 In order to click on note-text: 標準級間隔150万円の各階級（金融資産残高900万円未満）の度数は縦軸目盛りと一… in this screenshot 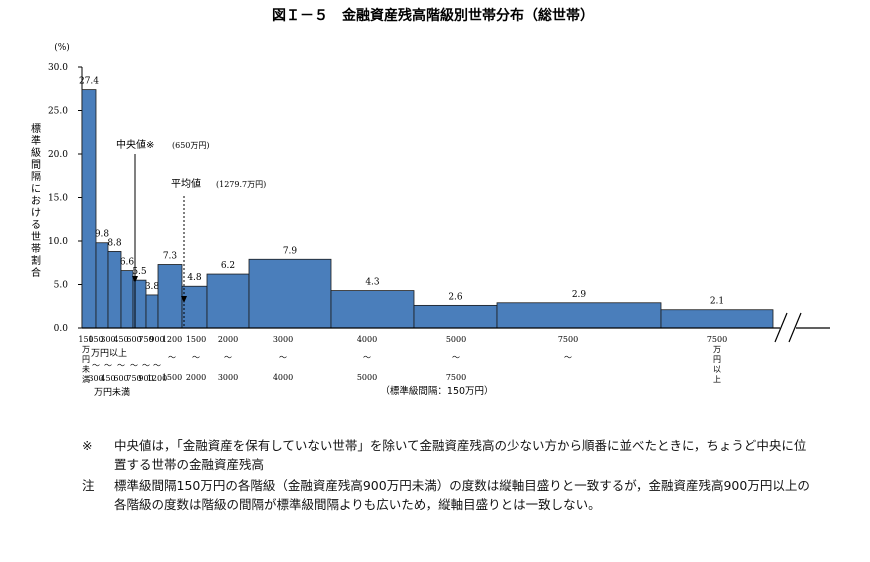, I will do `click(462, 495)`.